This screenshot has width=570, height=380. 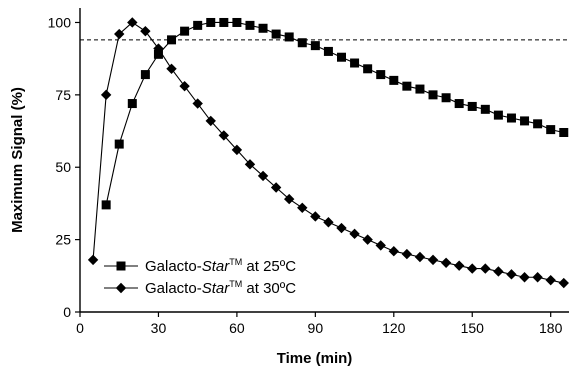 What do you see at coordinates (269, 266) in the screenshot?
I see `legend-label-post: at 25ºC` at bounding box center [269, 266].